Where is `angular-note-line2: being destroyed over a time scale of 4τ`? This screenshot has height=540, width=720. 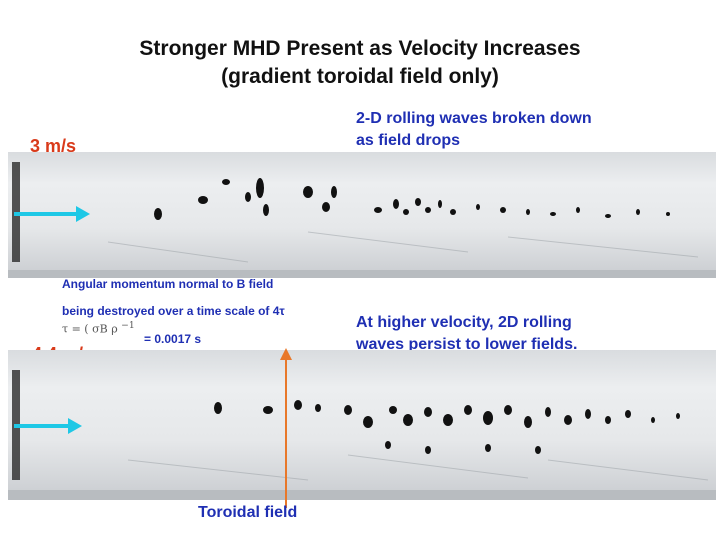
angular-note-line2: being destroyed over a time scale of 4τ is located at coordinates (173, 311).